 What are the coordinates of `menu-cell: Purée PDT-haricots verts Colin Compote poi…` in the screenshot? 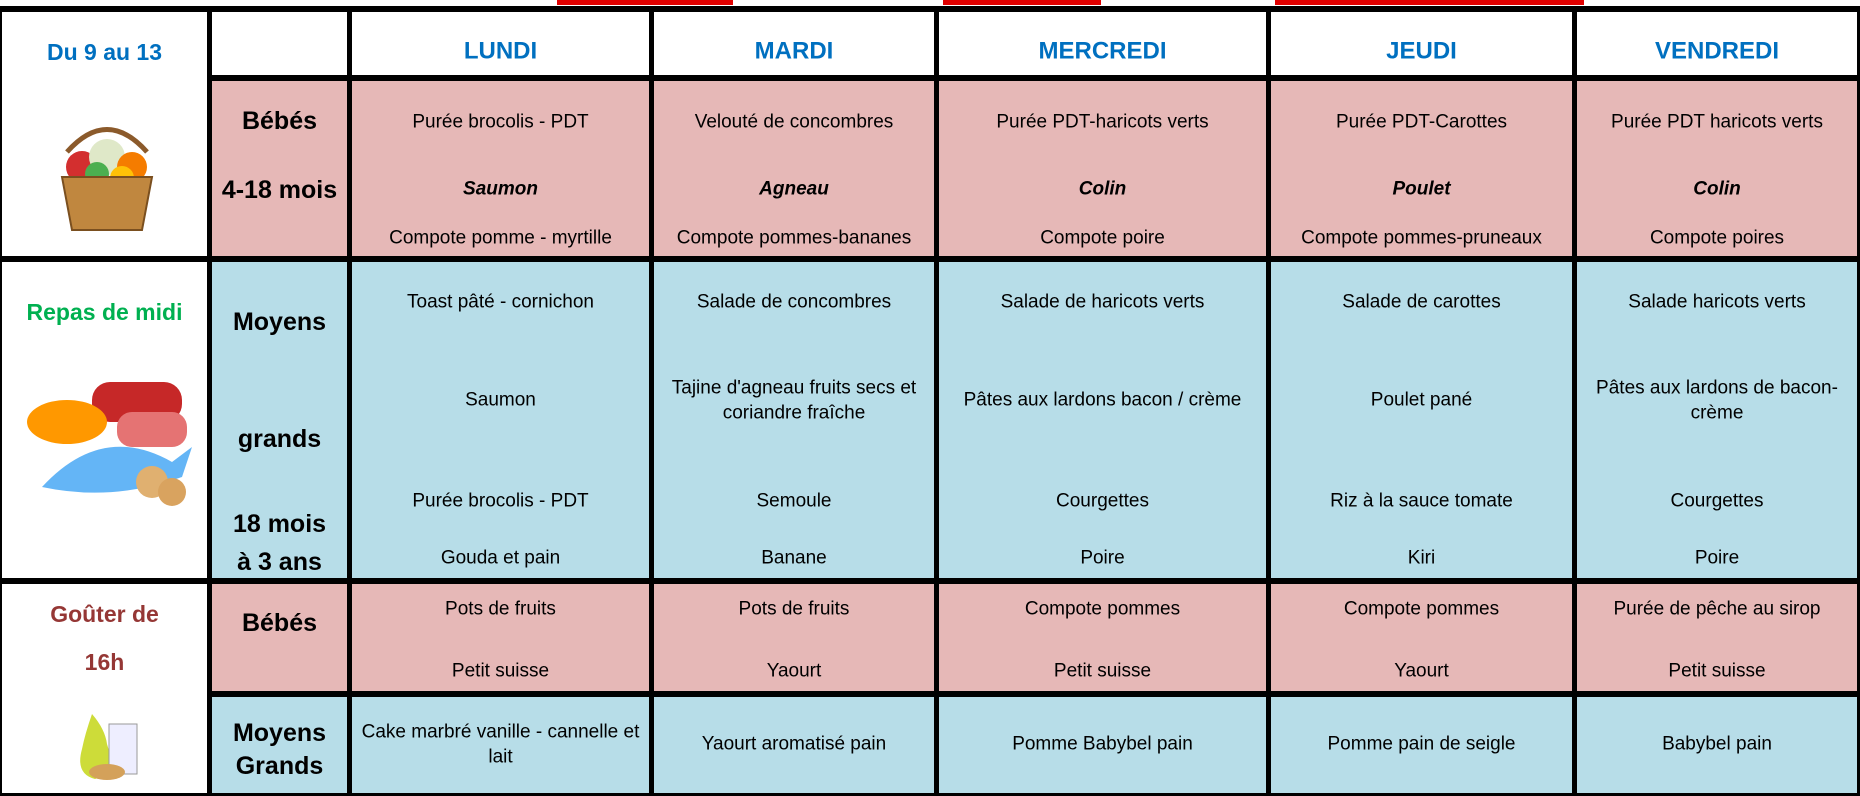 It's located at (1102, 168).